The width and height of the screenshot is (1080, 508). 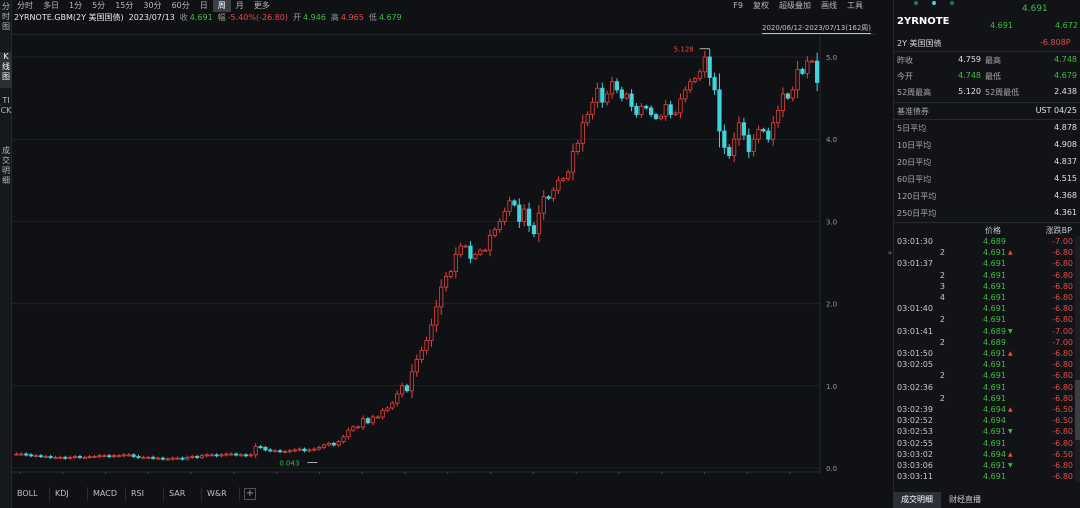 I want to click on arrow-up-icon: ▲, so click(x=1010, y=454).